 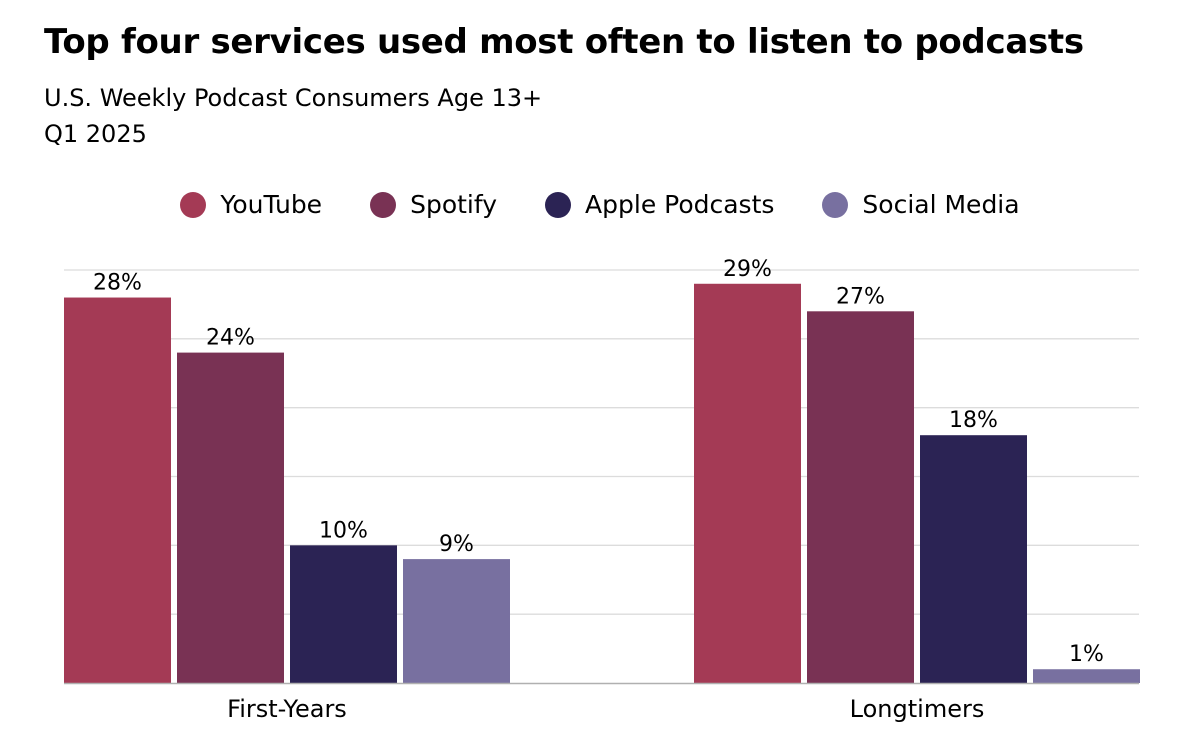 I want to click on legend-swatch-spotify, so click(x=383, y=204).